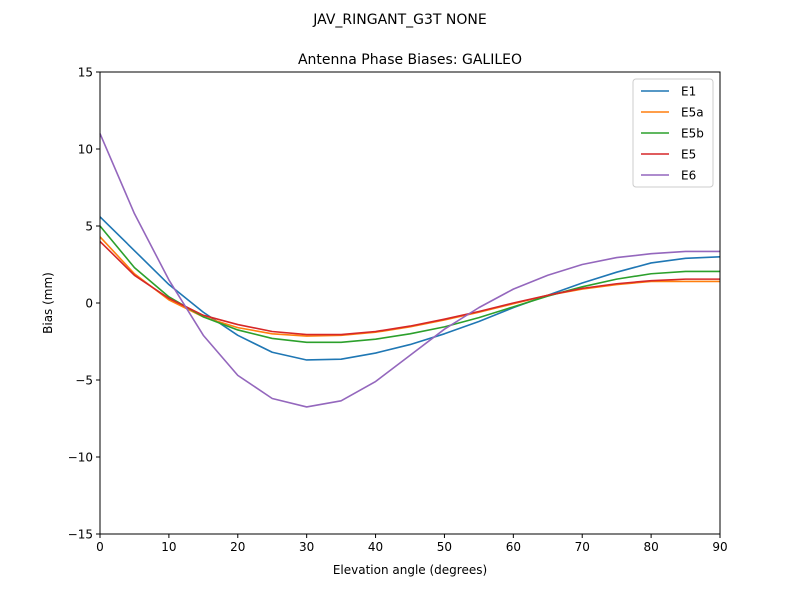  Describe the element at coordinates (650, 547) in the screenshot. I see `x-tick-label: 80` at that location.